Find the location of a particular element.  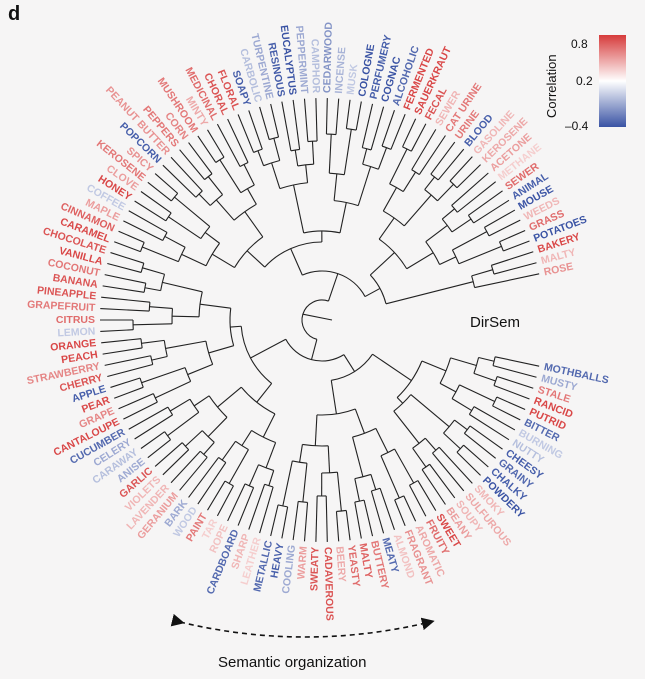

leaf-label: WARM is located at coordinates (302, 563).